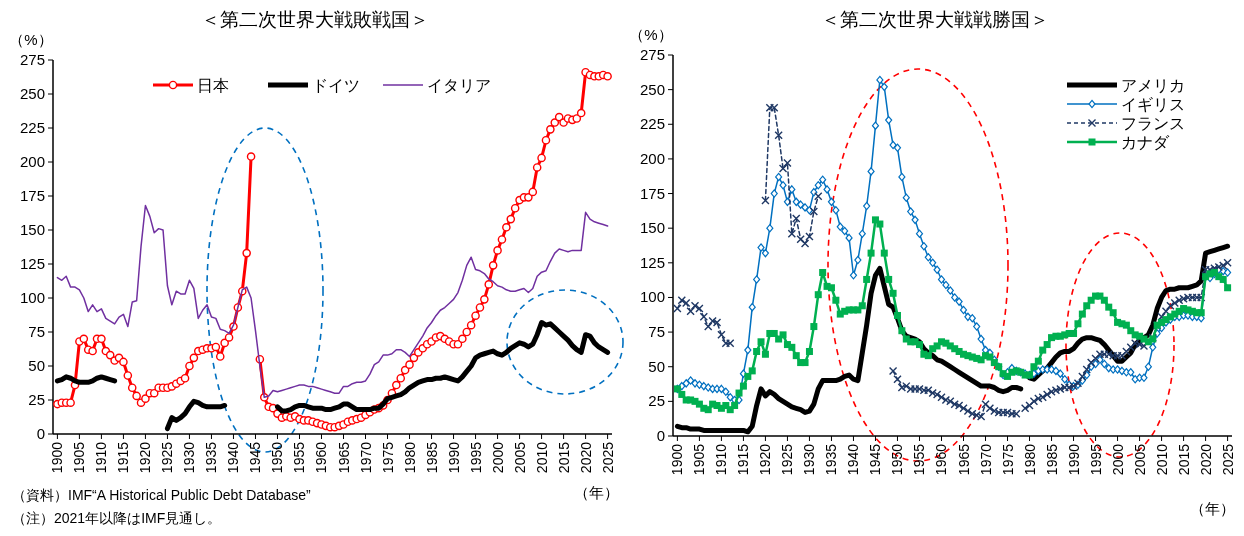 This screenshot has height=536, width=1244. I want to click on legend-label: イギリス, so click(1153, 104).